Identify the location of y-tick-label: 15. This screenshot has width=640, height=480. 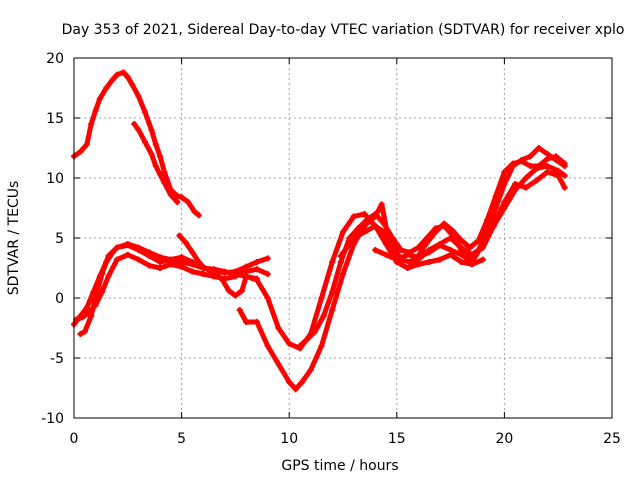
(55, 119).